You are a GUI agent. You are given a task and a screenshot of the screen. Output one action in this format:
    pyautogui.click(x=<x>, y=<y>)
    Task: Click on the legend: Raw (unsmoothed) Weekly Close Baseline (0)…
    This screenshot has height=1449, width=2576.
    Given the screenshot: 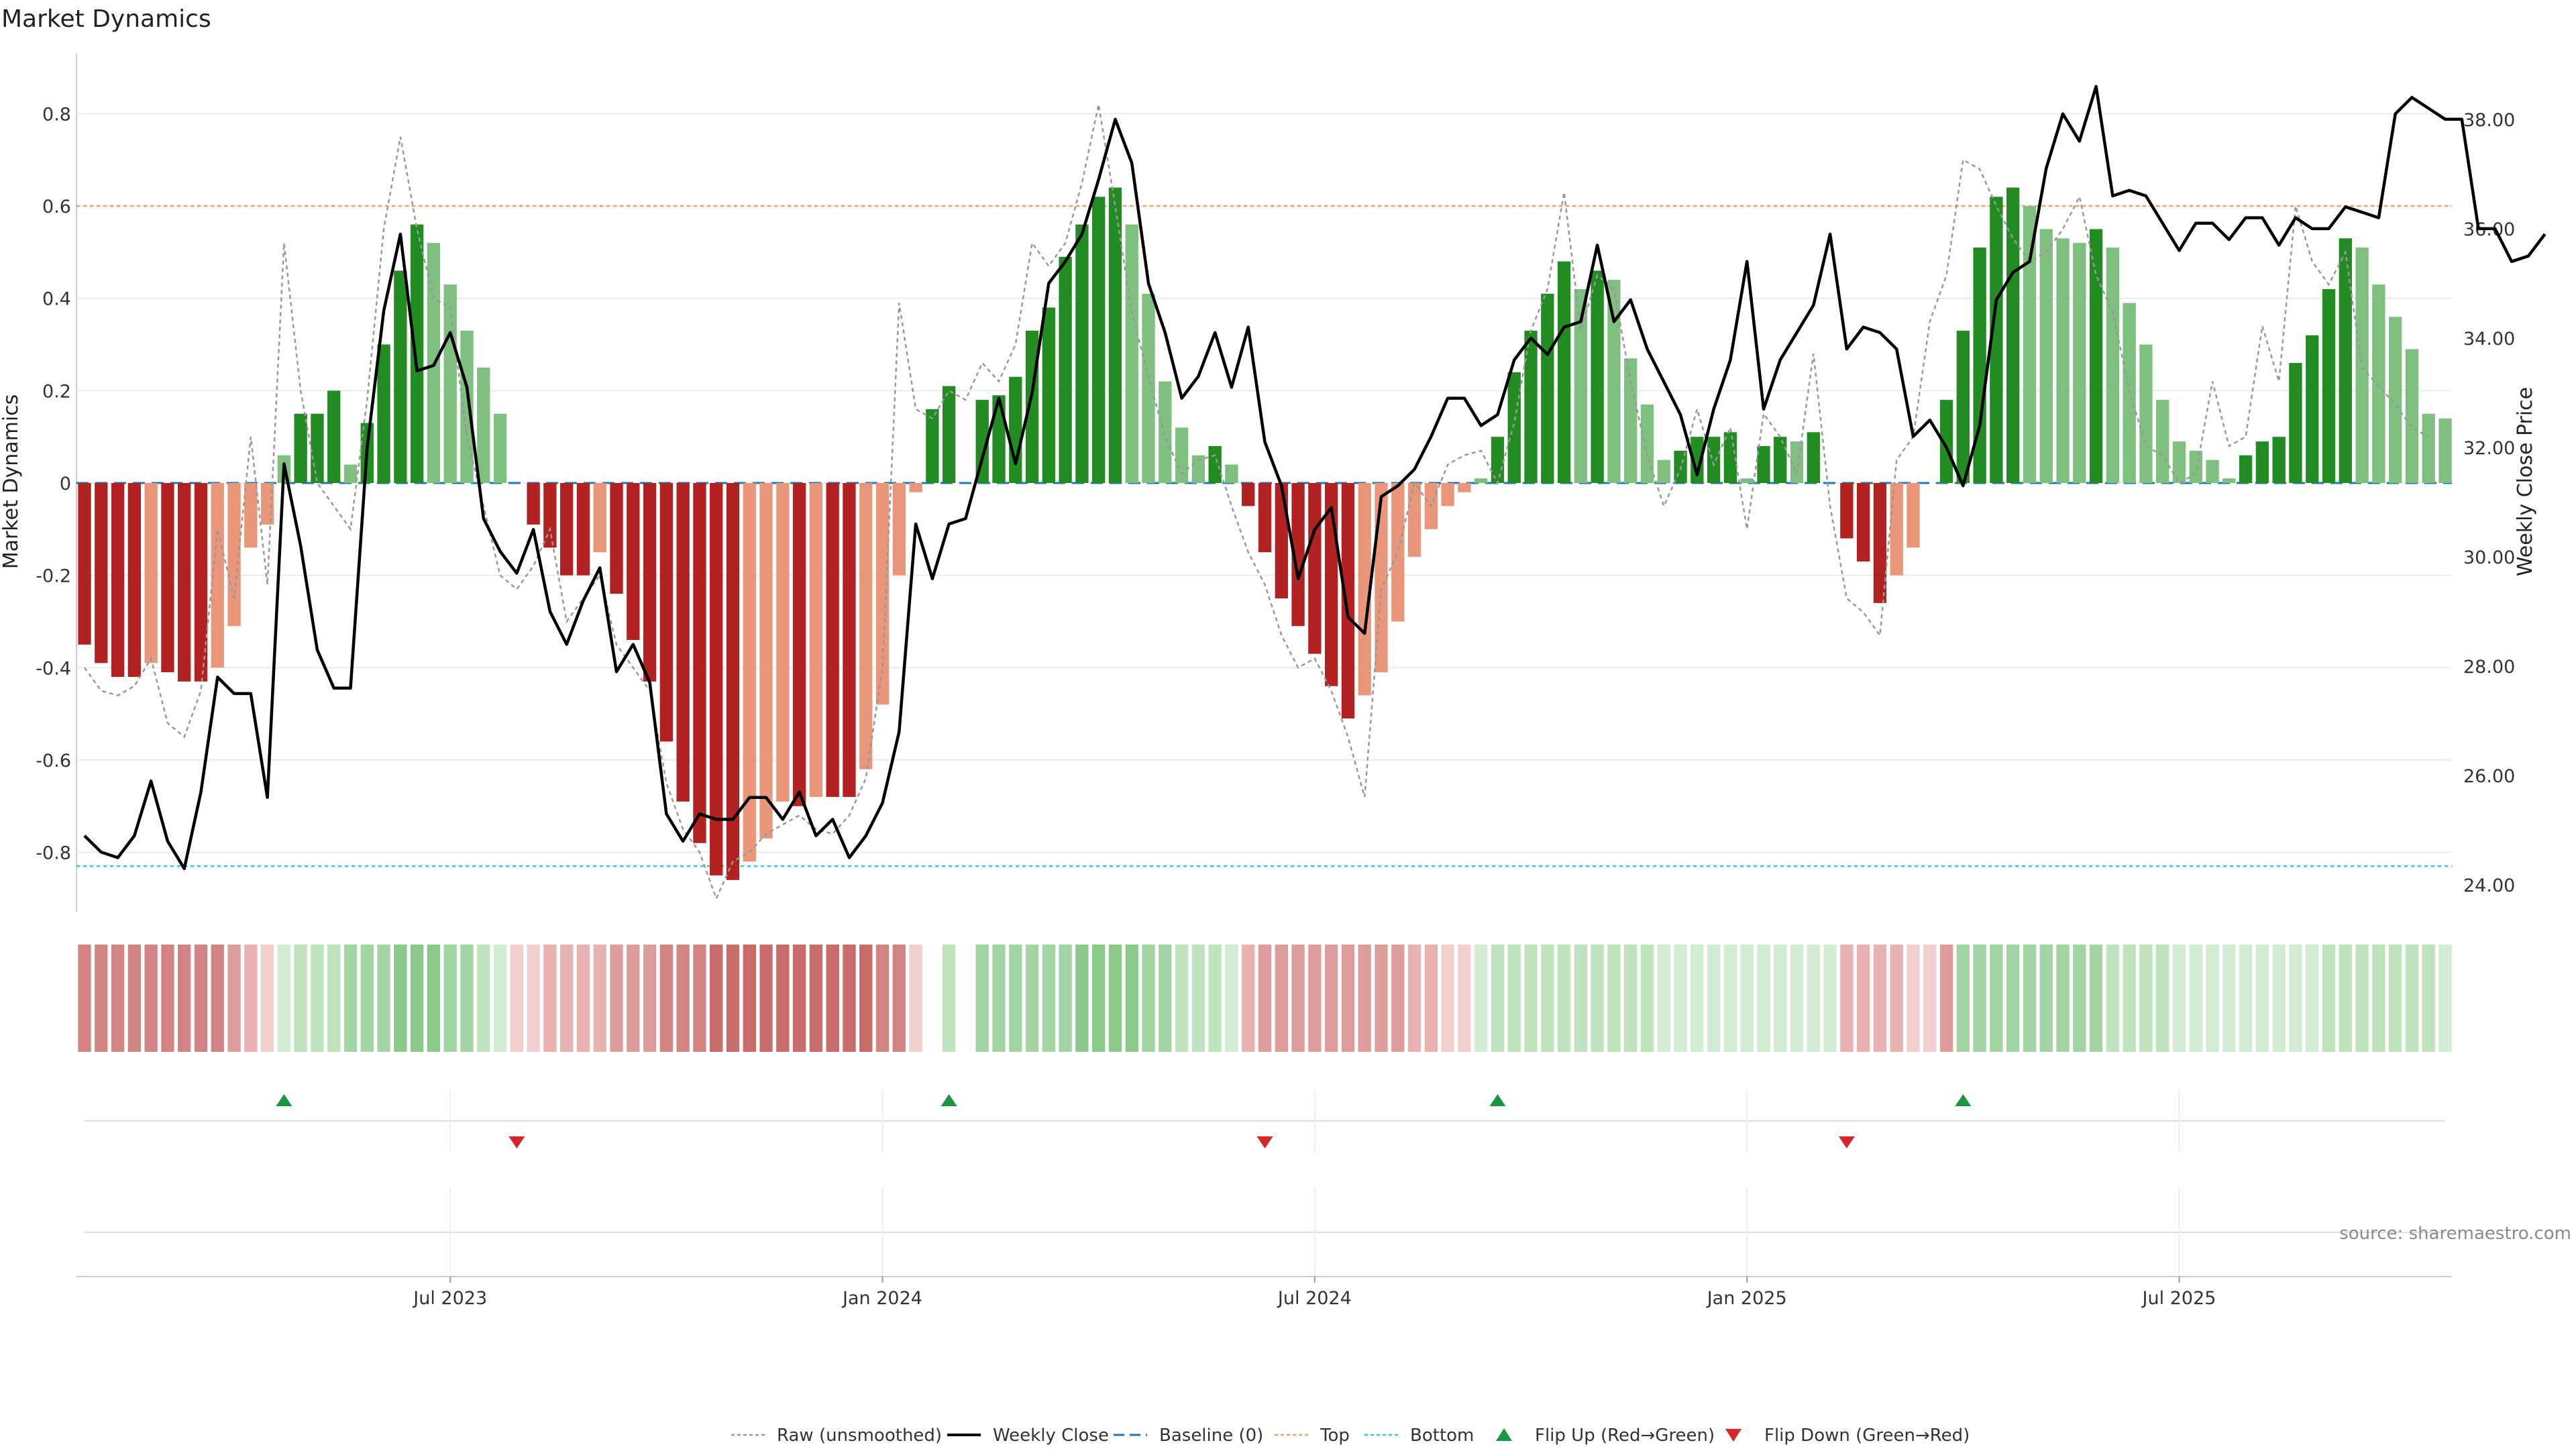 What is the action you would take?
    pyautogui.click(x=1350, y=1436)
    